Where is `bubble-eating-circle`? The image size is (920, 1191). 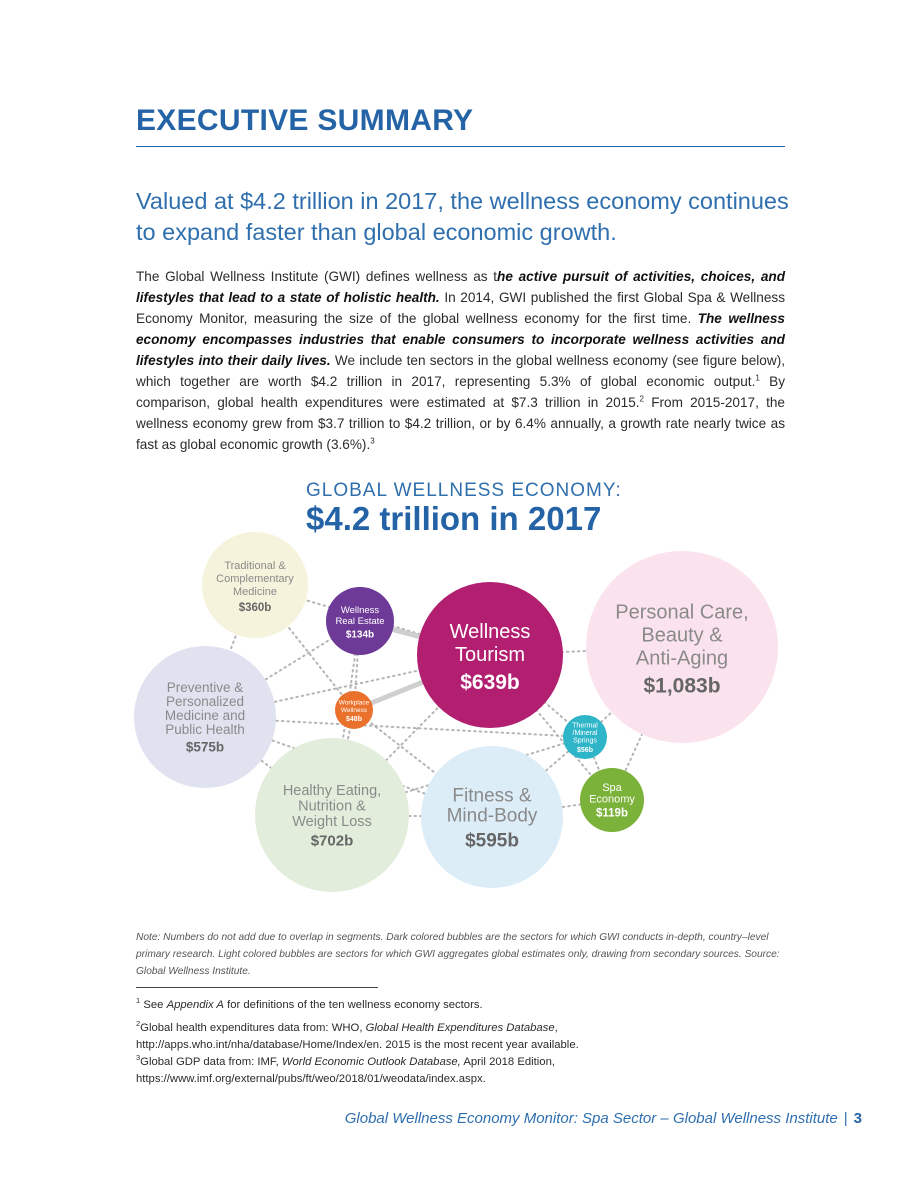
bubble-eating-circle is located at coordinates (332, 815).